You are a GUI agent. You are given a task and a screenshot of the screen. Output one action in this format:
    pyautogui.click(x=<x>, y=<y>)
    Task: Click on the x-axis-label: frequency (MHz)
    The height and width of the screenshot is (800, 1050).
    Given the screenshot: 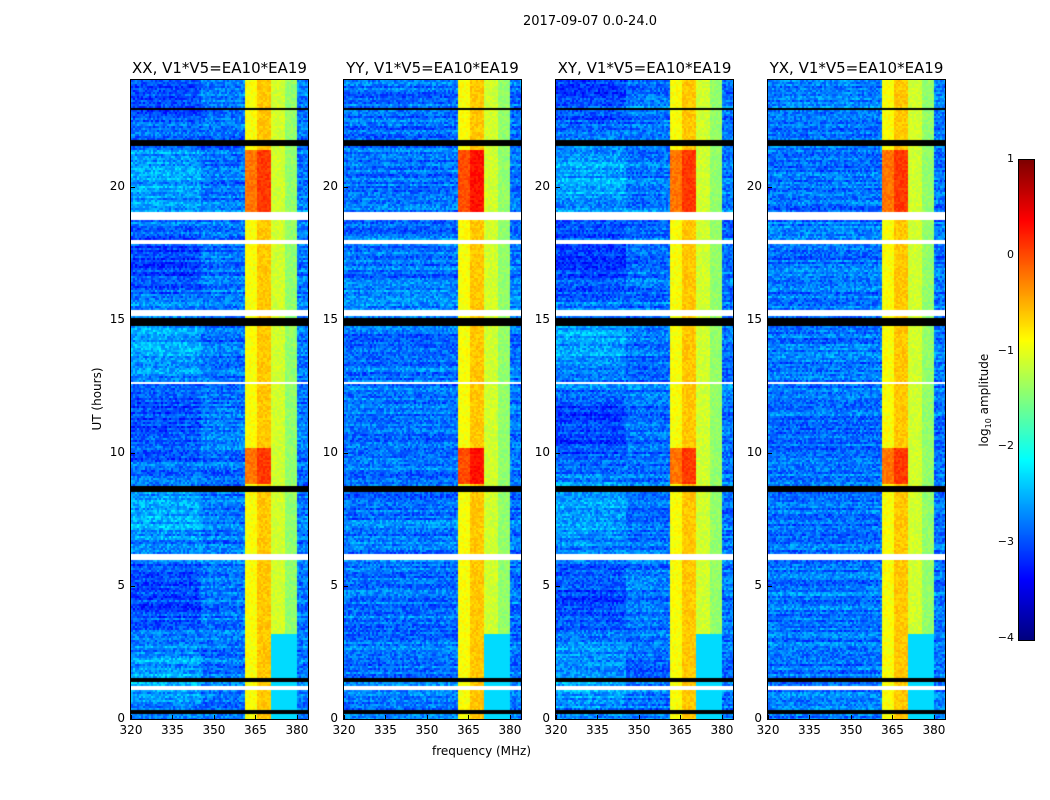 What is the action you would take?
    pyautogui.click(x=482, y=751)
    